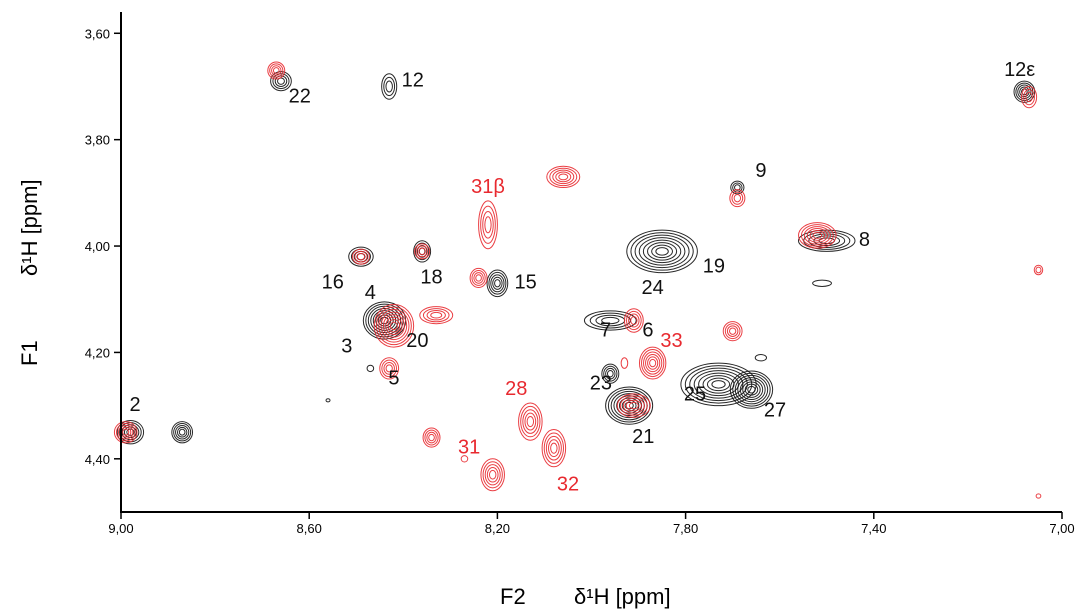 The image size is (1084, 616). Describe the element at coordinates (346, 346) in the screenshot. I see `peak-label: 3` at that location.